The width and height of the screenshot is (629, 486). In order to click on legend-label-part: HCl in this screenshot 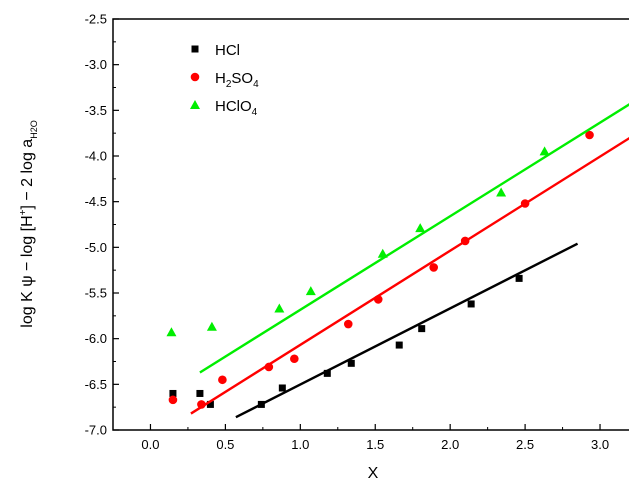, I will do `click(227, 50)`.